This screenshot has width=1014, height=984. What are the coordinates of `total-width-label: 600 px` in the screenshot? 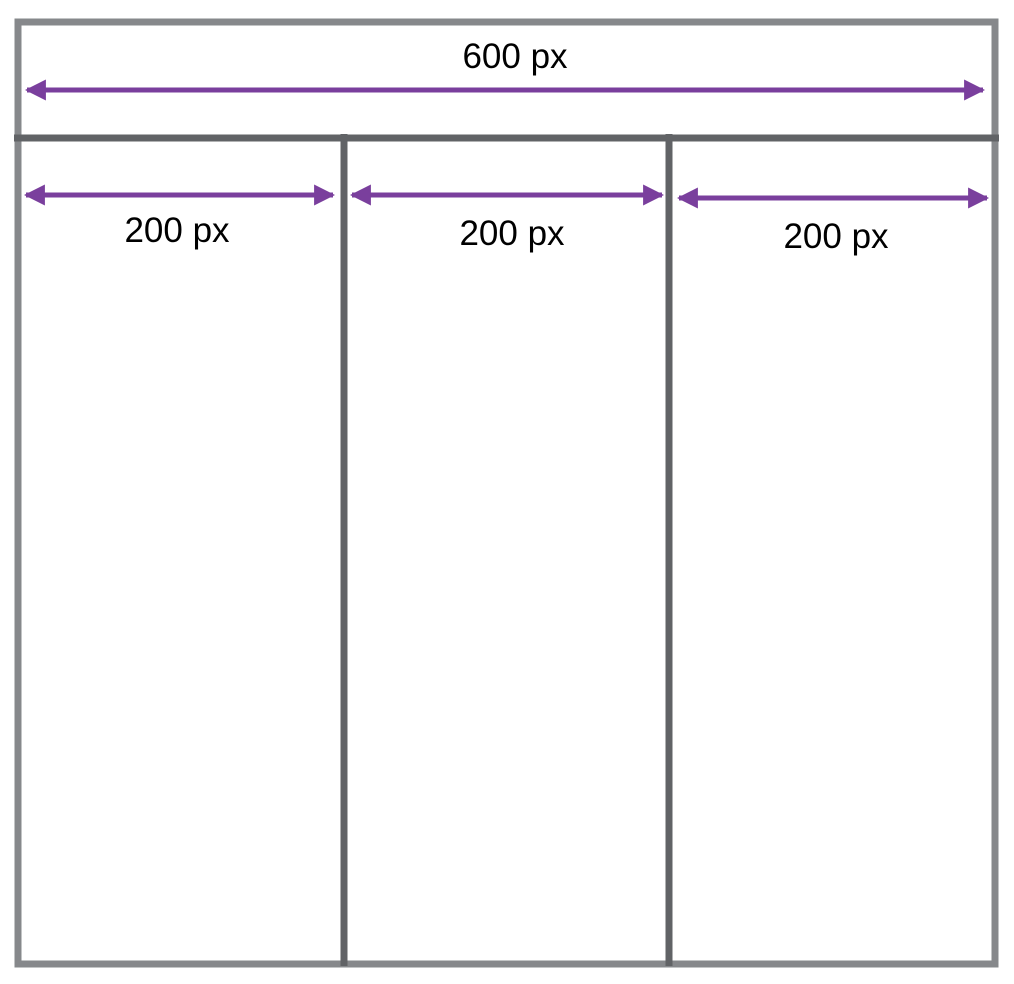 It's located at (515, 56).